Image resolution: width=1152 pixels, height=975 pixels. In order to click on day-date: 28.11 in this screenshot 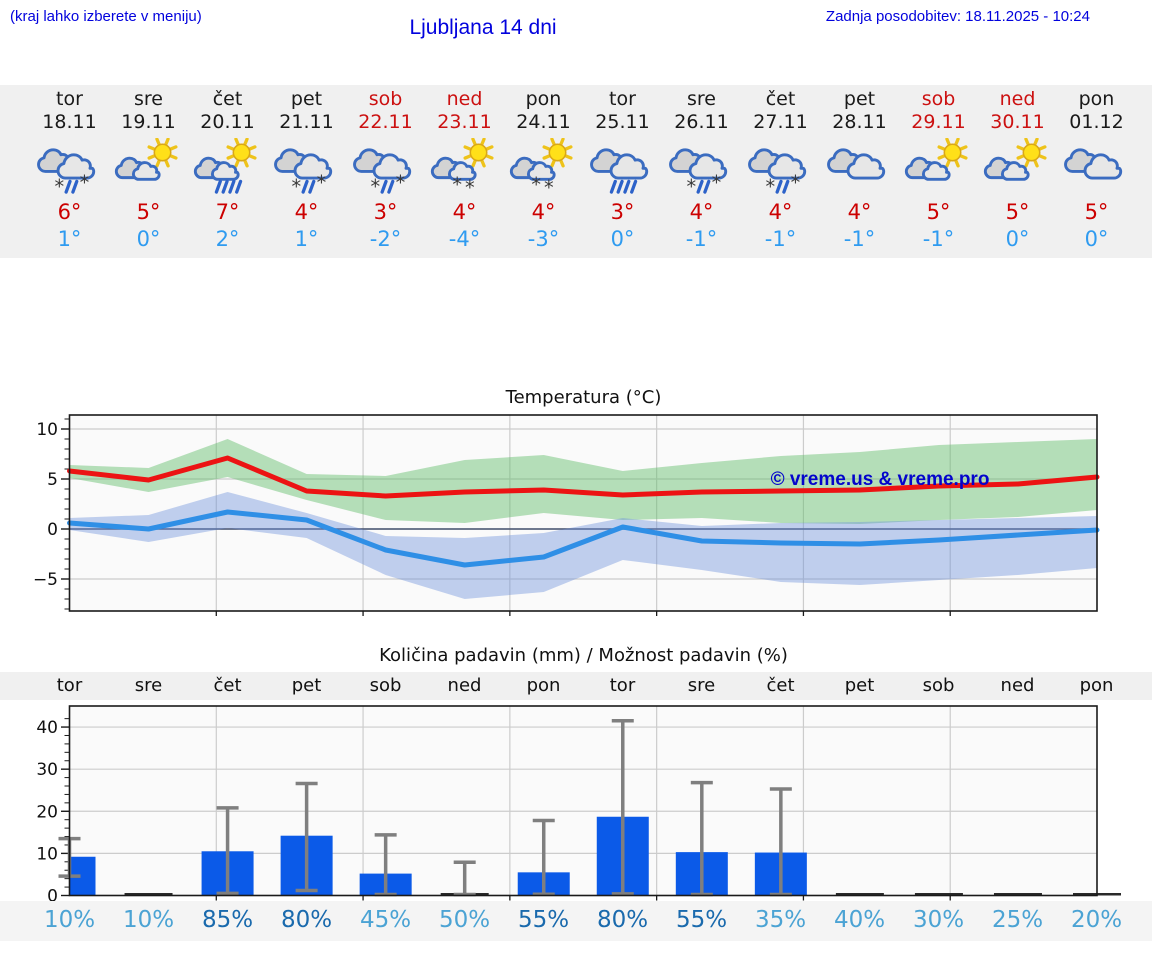, I will do `click(859, 122)`.